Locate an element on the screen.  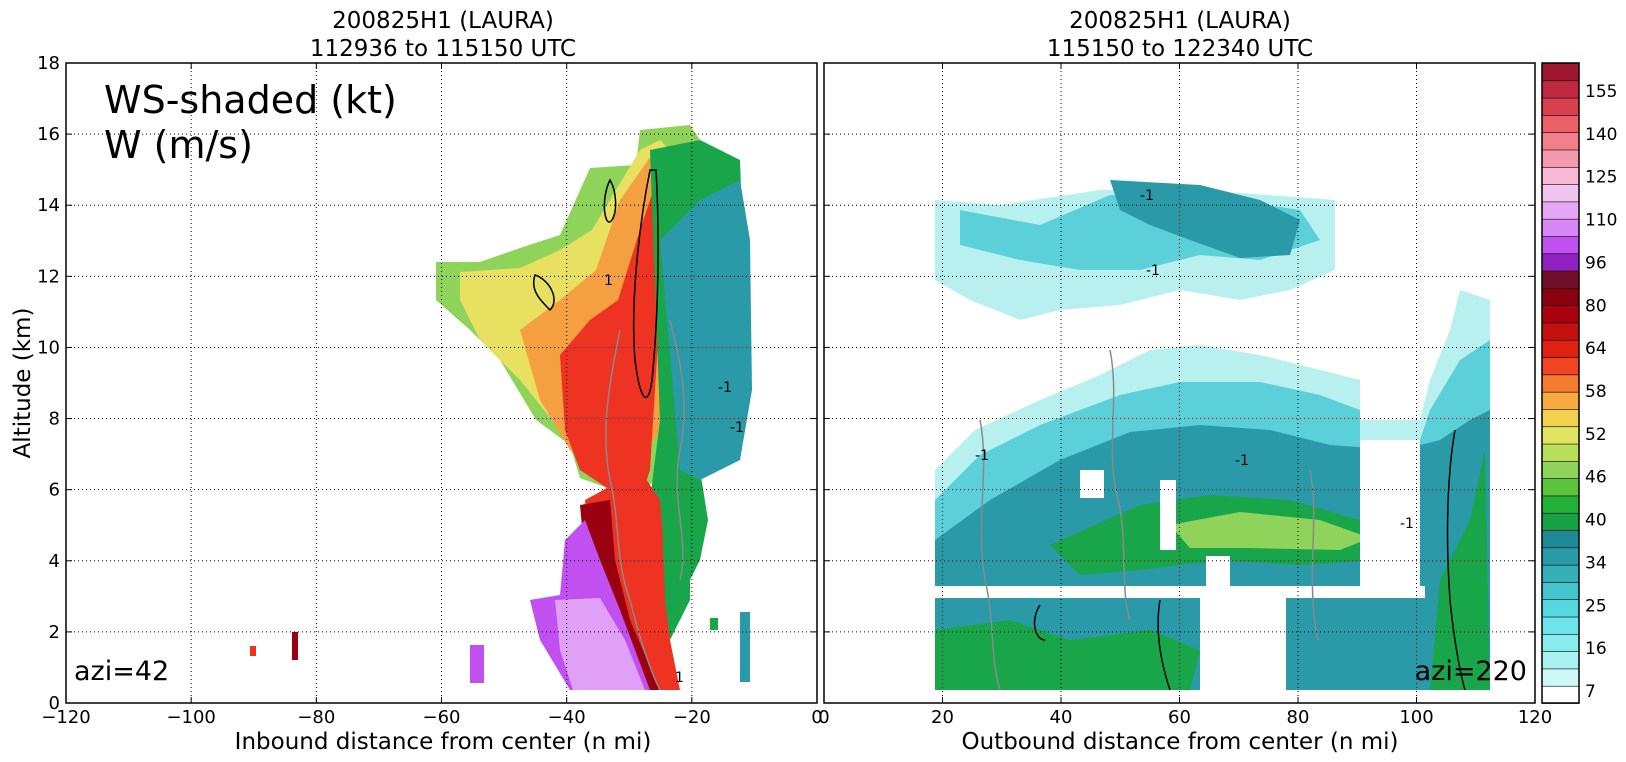
right-main-lightgreen is located at coordinates (1270, 531).